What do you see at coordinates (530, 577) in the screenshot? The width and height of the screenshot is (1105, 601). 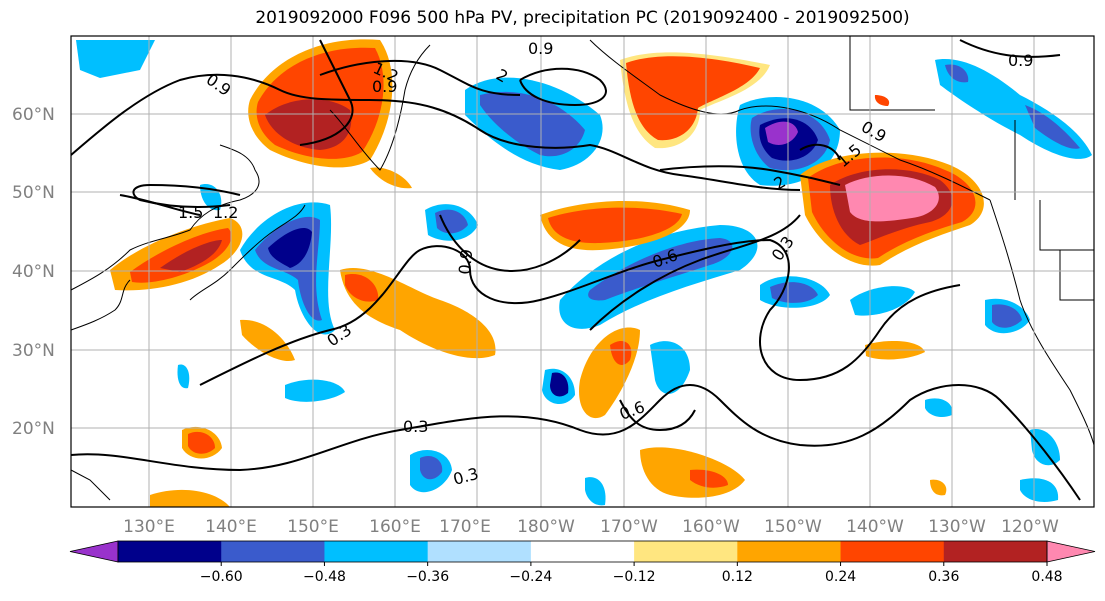 I see `colorbar-tick-label: −0.24` at bounding box center [530, 577].